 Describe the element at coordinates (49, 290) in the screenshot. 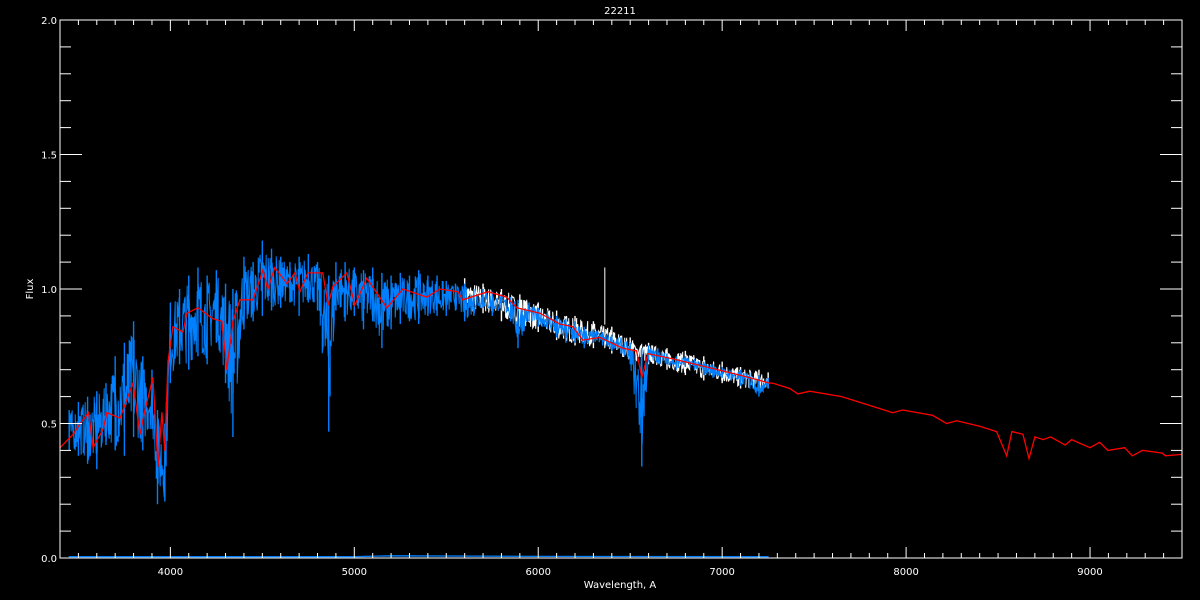

I see `y-tick-label: 1.0` at that location.